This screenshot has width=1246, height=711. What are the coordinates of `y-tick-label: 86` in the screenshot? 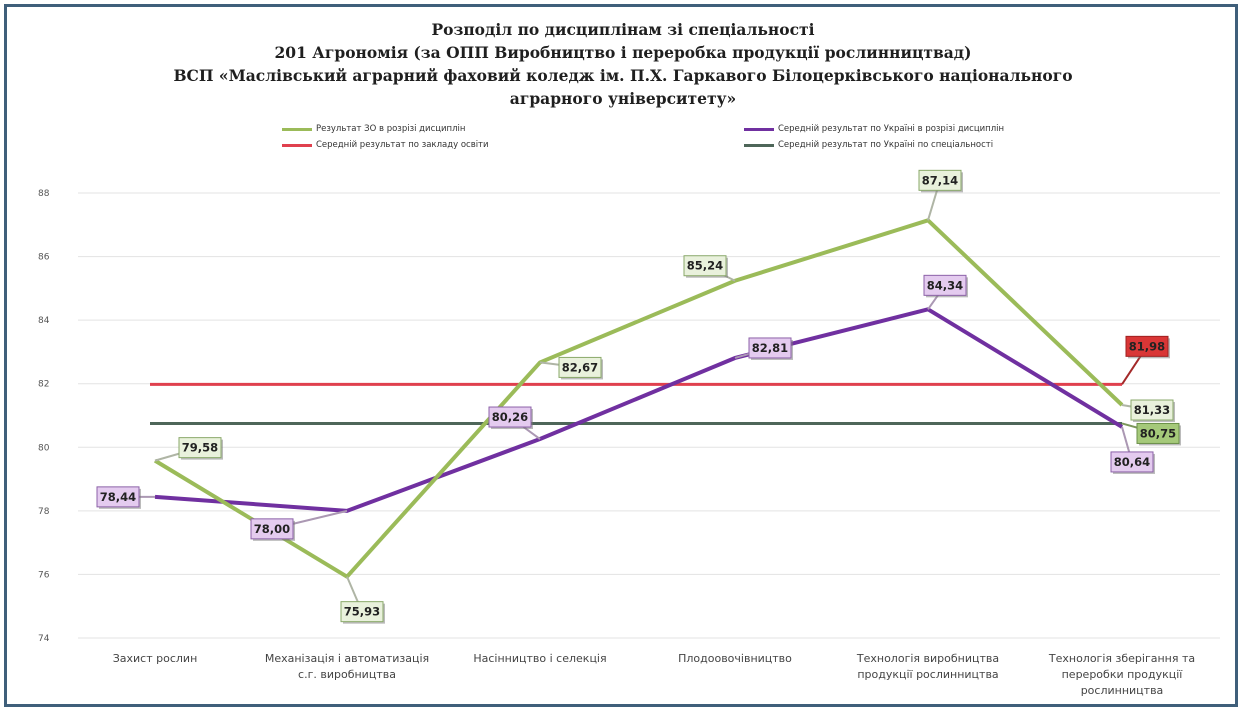 It's located at (44, 258).